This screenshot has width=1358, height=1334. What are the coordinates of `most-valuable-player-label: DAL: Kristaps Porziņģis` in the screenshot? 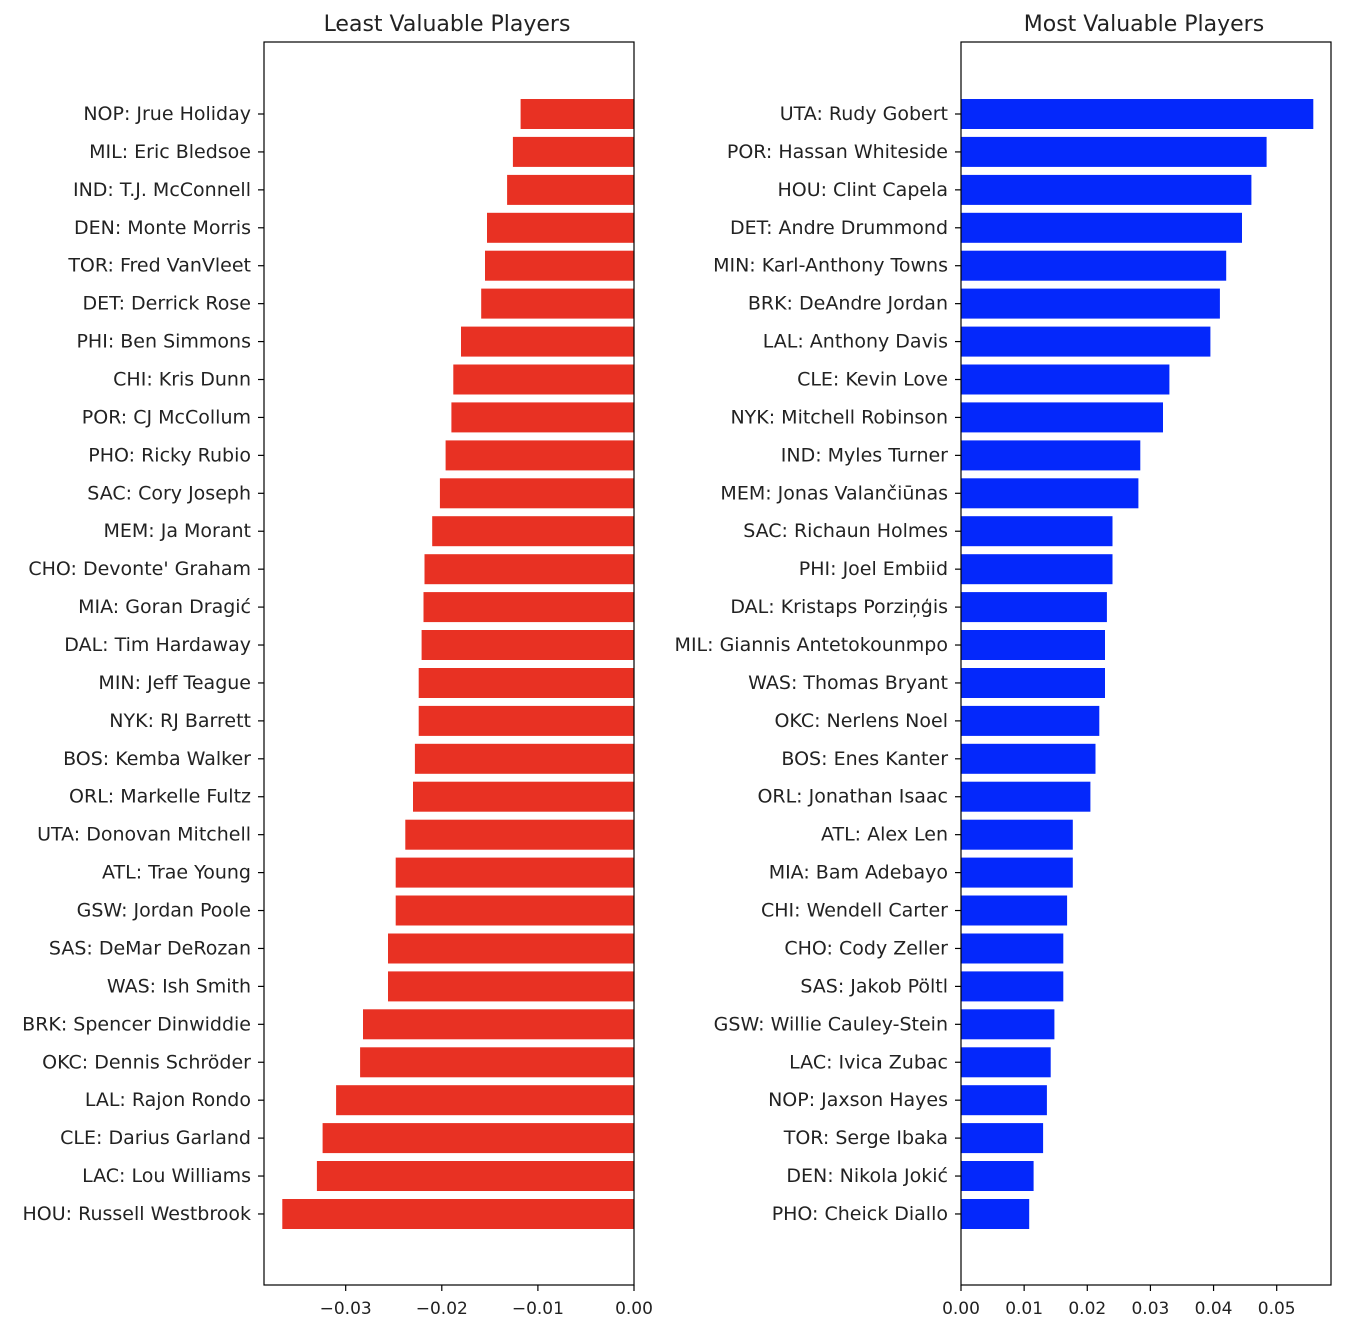 It's located at (839, 607).